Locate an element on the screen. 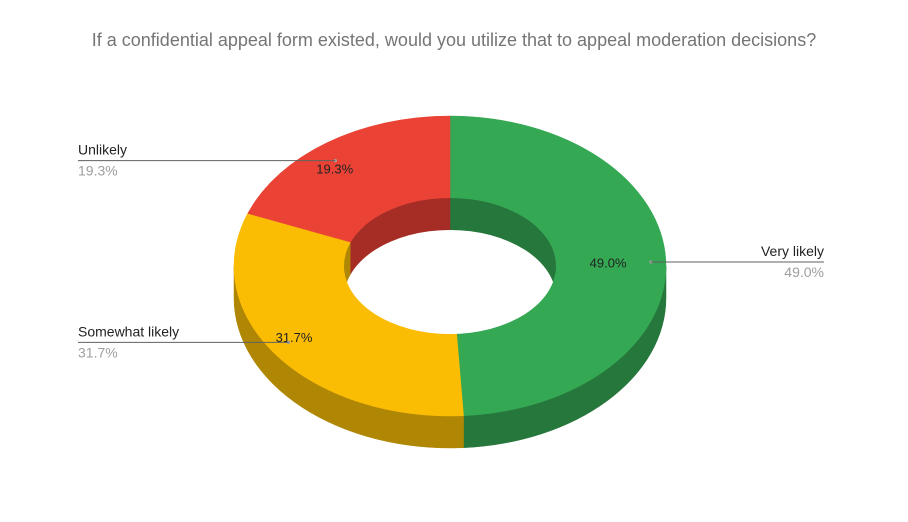 This screenshot has width=908, height=522. legend-value: 31.7% is located at coordinates (98, 352).